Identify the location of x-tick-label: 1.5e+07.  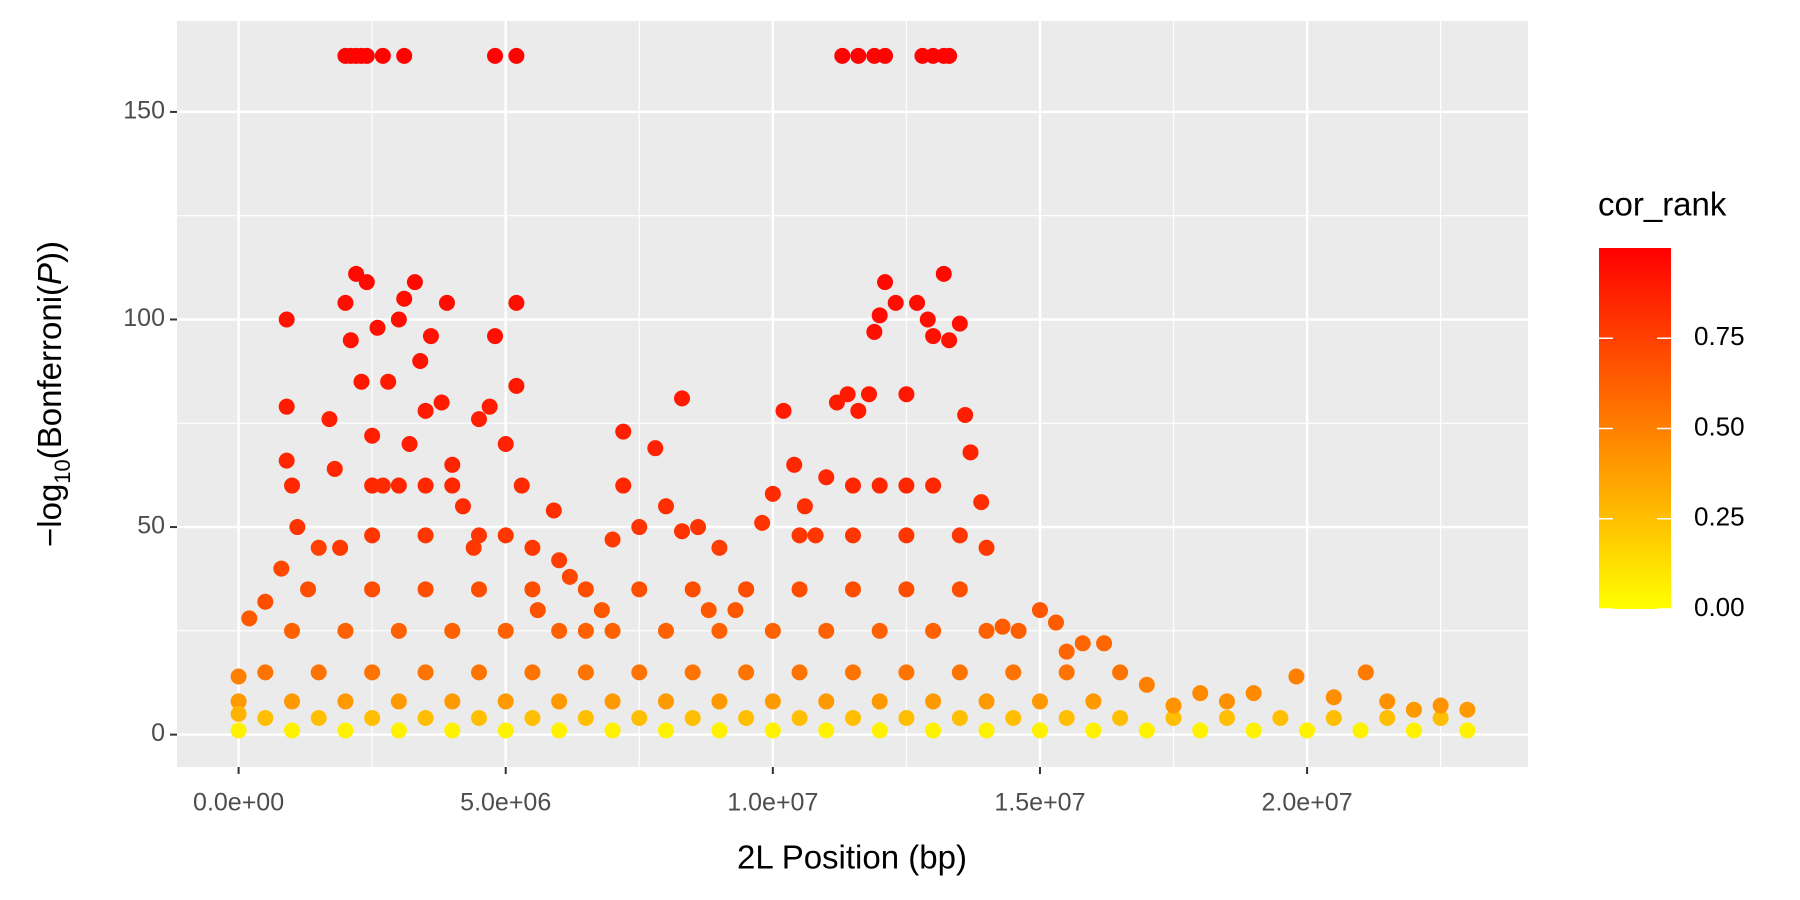
(1039, 803).